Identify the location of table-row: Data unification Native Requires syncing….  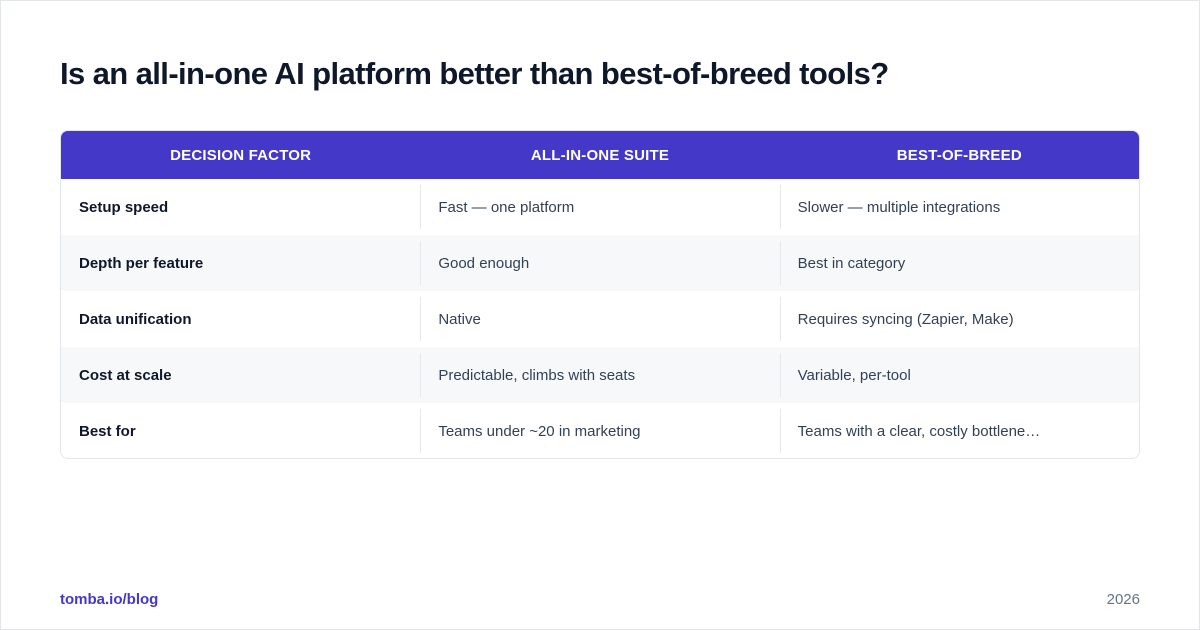
(600, 319).